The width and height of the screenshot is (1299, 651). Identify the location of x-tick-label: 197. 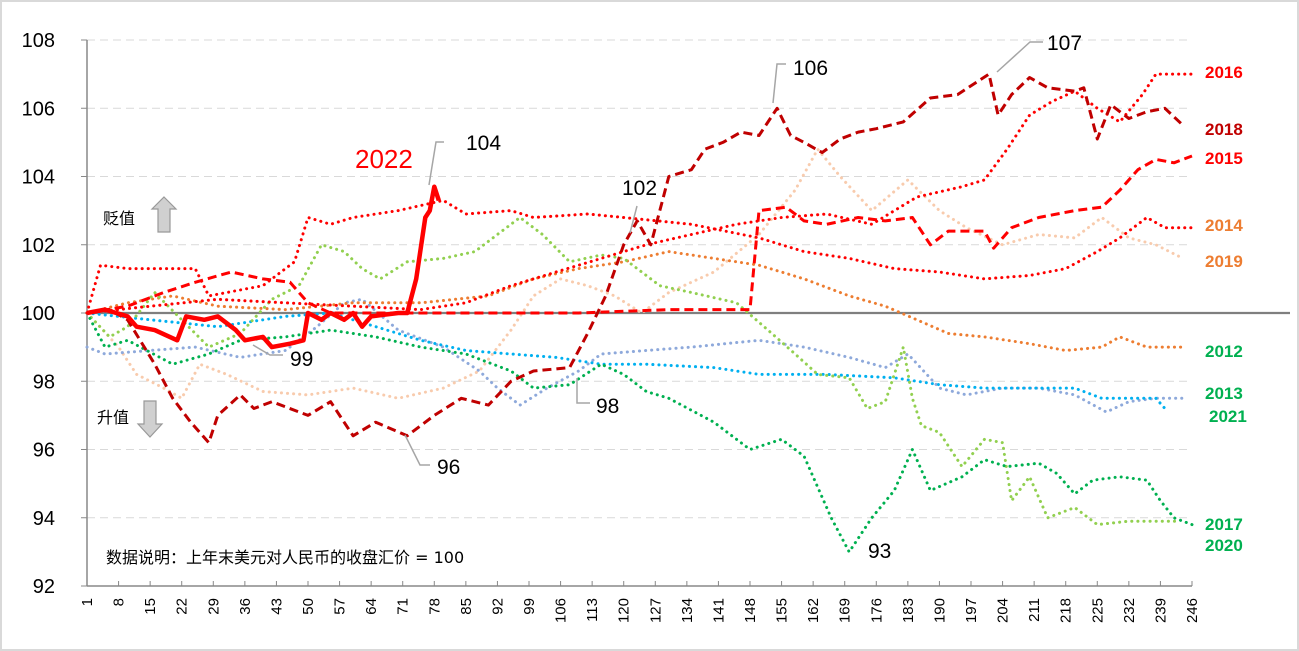
(971, 610).